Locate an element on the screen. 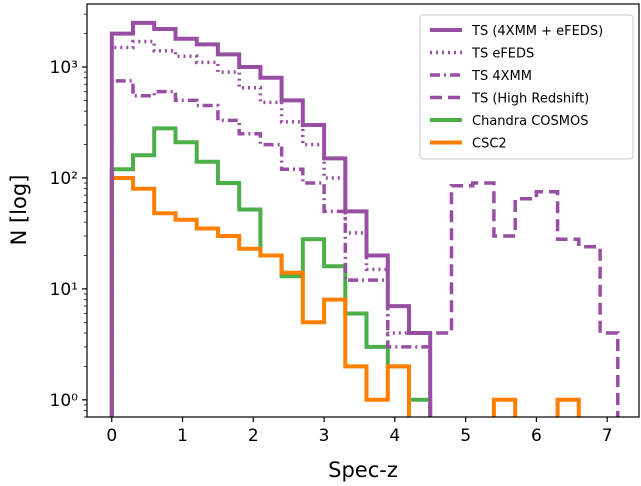 Image resolution: width=641 pixels, height=486 pixels. x-tick-label: 4 is located at coordinates (394, 436).